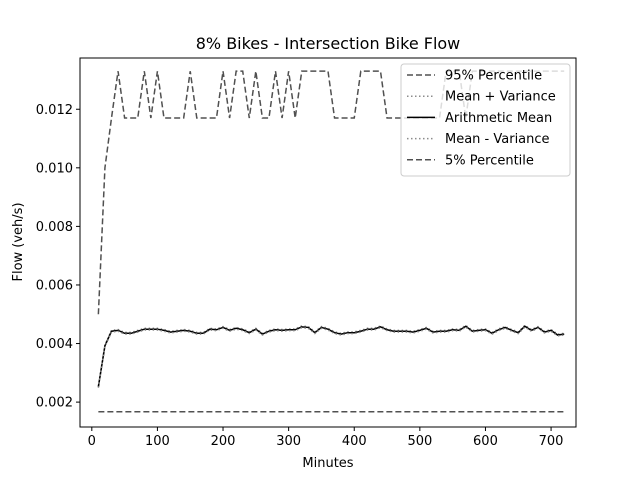 Image resolution: width=640 pixels, height=480 pixels. Describe the element at coordinates (497, 139) in the screenshot. I see `legend-label: Mean - Variance` at that location.